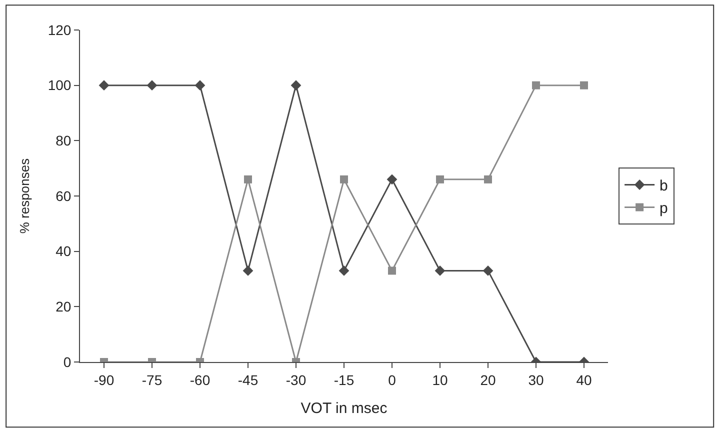  What do you see at coordinates (24, 196) in the screenshot?
I see `y-axis-title: % responses` at bounding box center [24, 196].